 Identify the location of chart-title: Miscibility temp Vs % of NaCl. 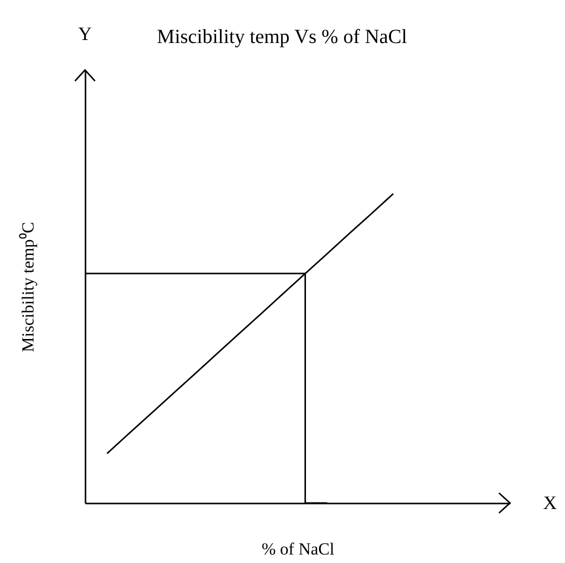
(282, 37).